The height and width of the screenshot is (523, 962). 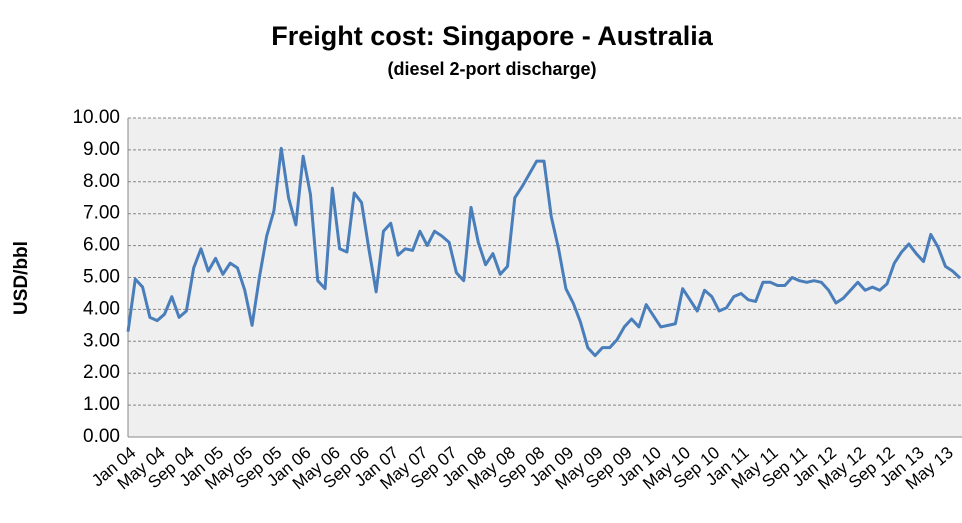 What do you see at coordinates (492, 36) in the screenshot?
I see `chart-title: Freight cost: Singapore - Australia` at bounding box center [492, 36].